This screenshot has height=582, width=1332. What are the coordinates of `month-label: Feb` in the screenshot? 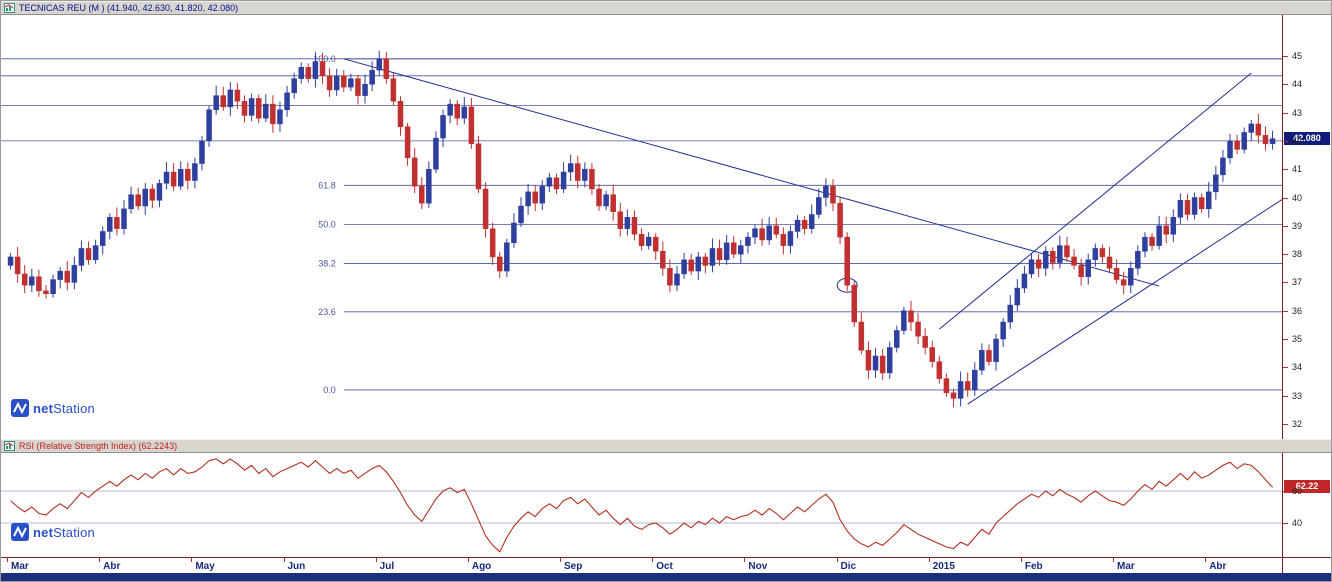 It's located at (1033, 566).